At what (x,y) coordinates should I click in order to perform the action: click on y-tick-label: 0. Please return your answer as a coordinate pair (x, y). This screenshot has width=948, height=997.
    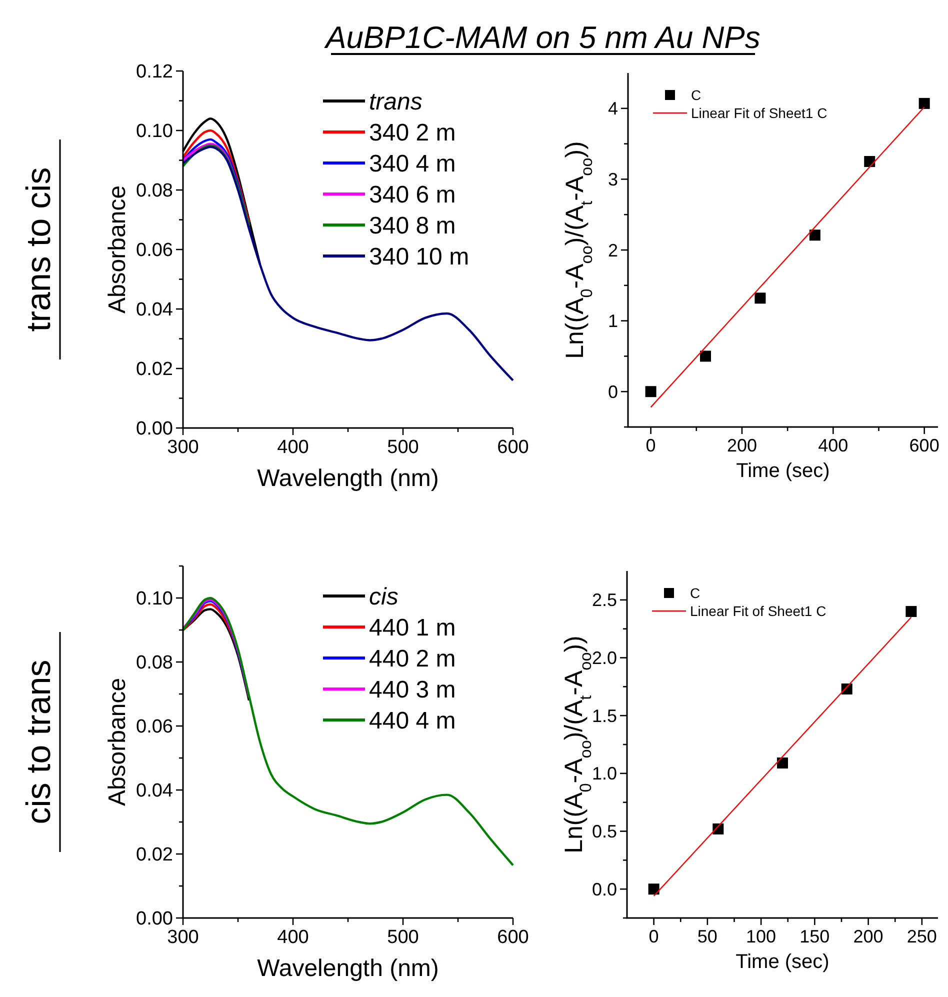
    Looking at the image, I should click on (613, 392).